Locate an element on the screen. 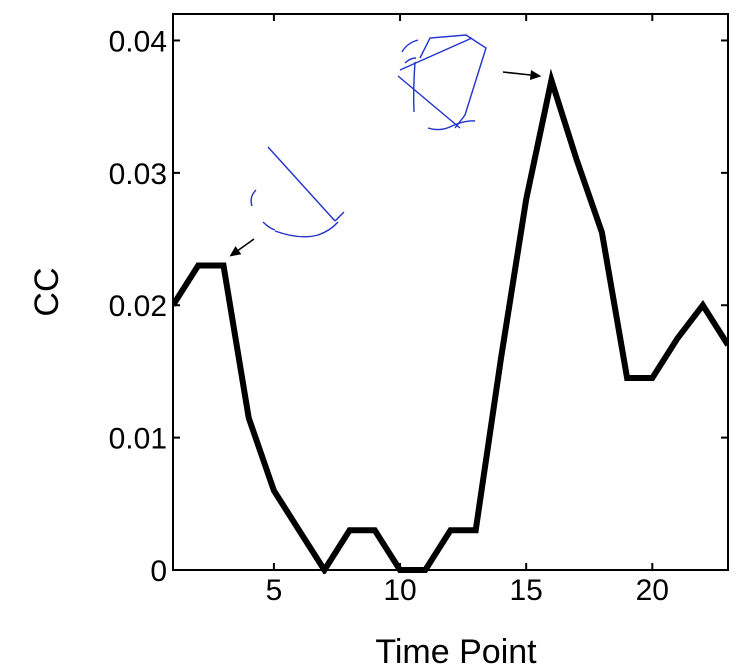 This screenshot has width=750, height=671. x-tick-label-20: 20 is located at coordinates (652, 590).